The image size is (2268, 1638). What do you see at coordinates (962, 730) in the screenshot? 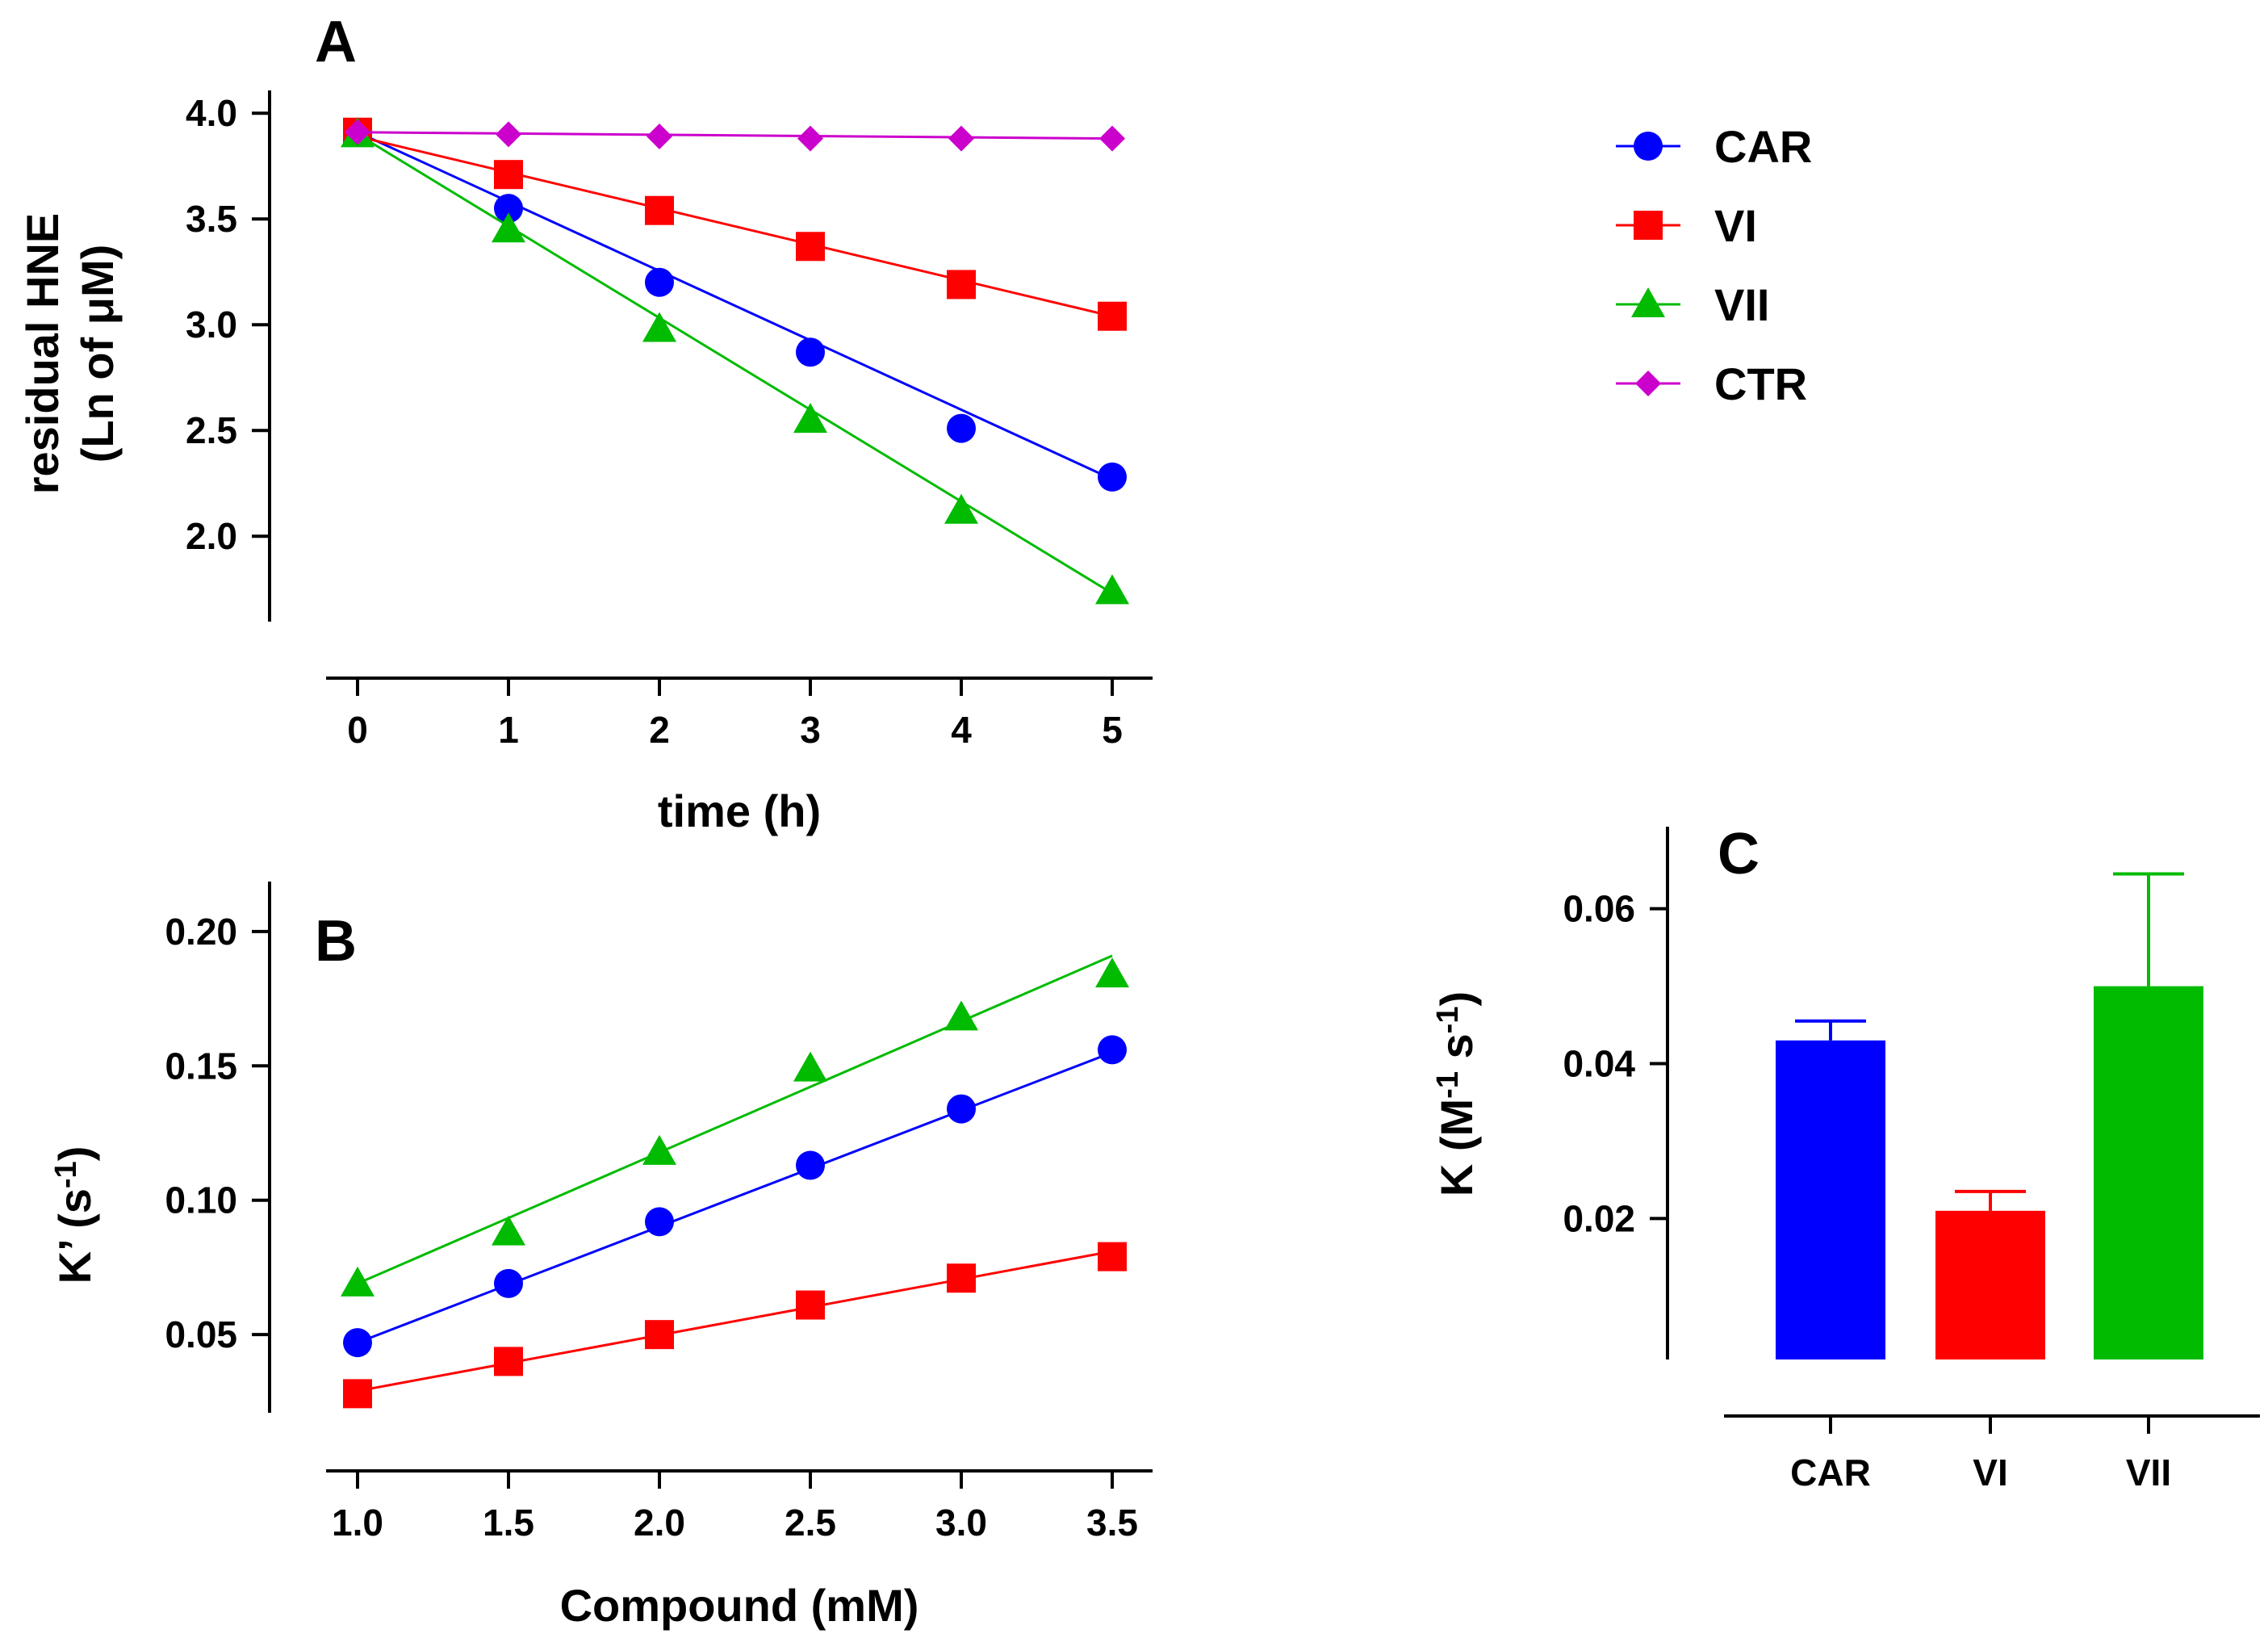
I see `x-tick-label: 4` at bounding box center [962, 730].